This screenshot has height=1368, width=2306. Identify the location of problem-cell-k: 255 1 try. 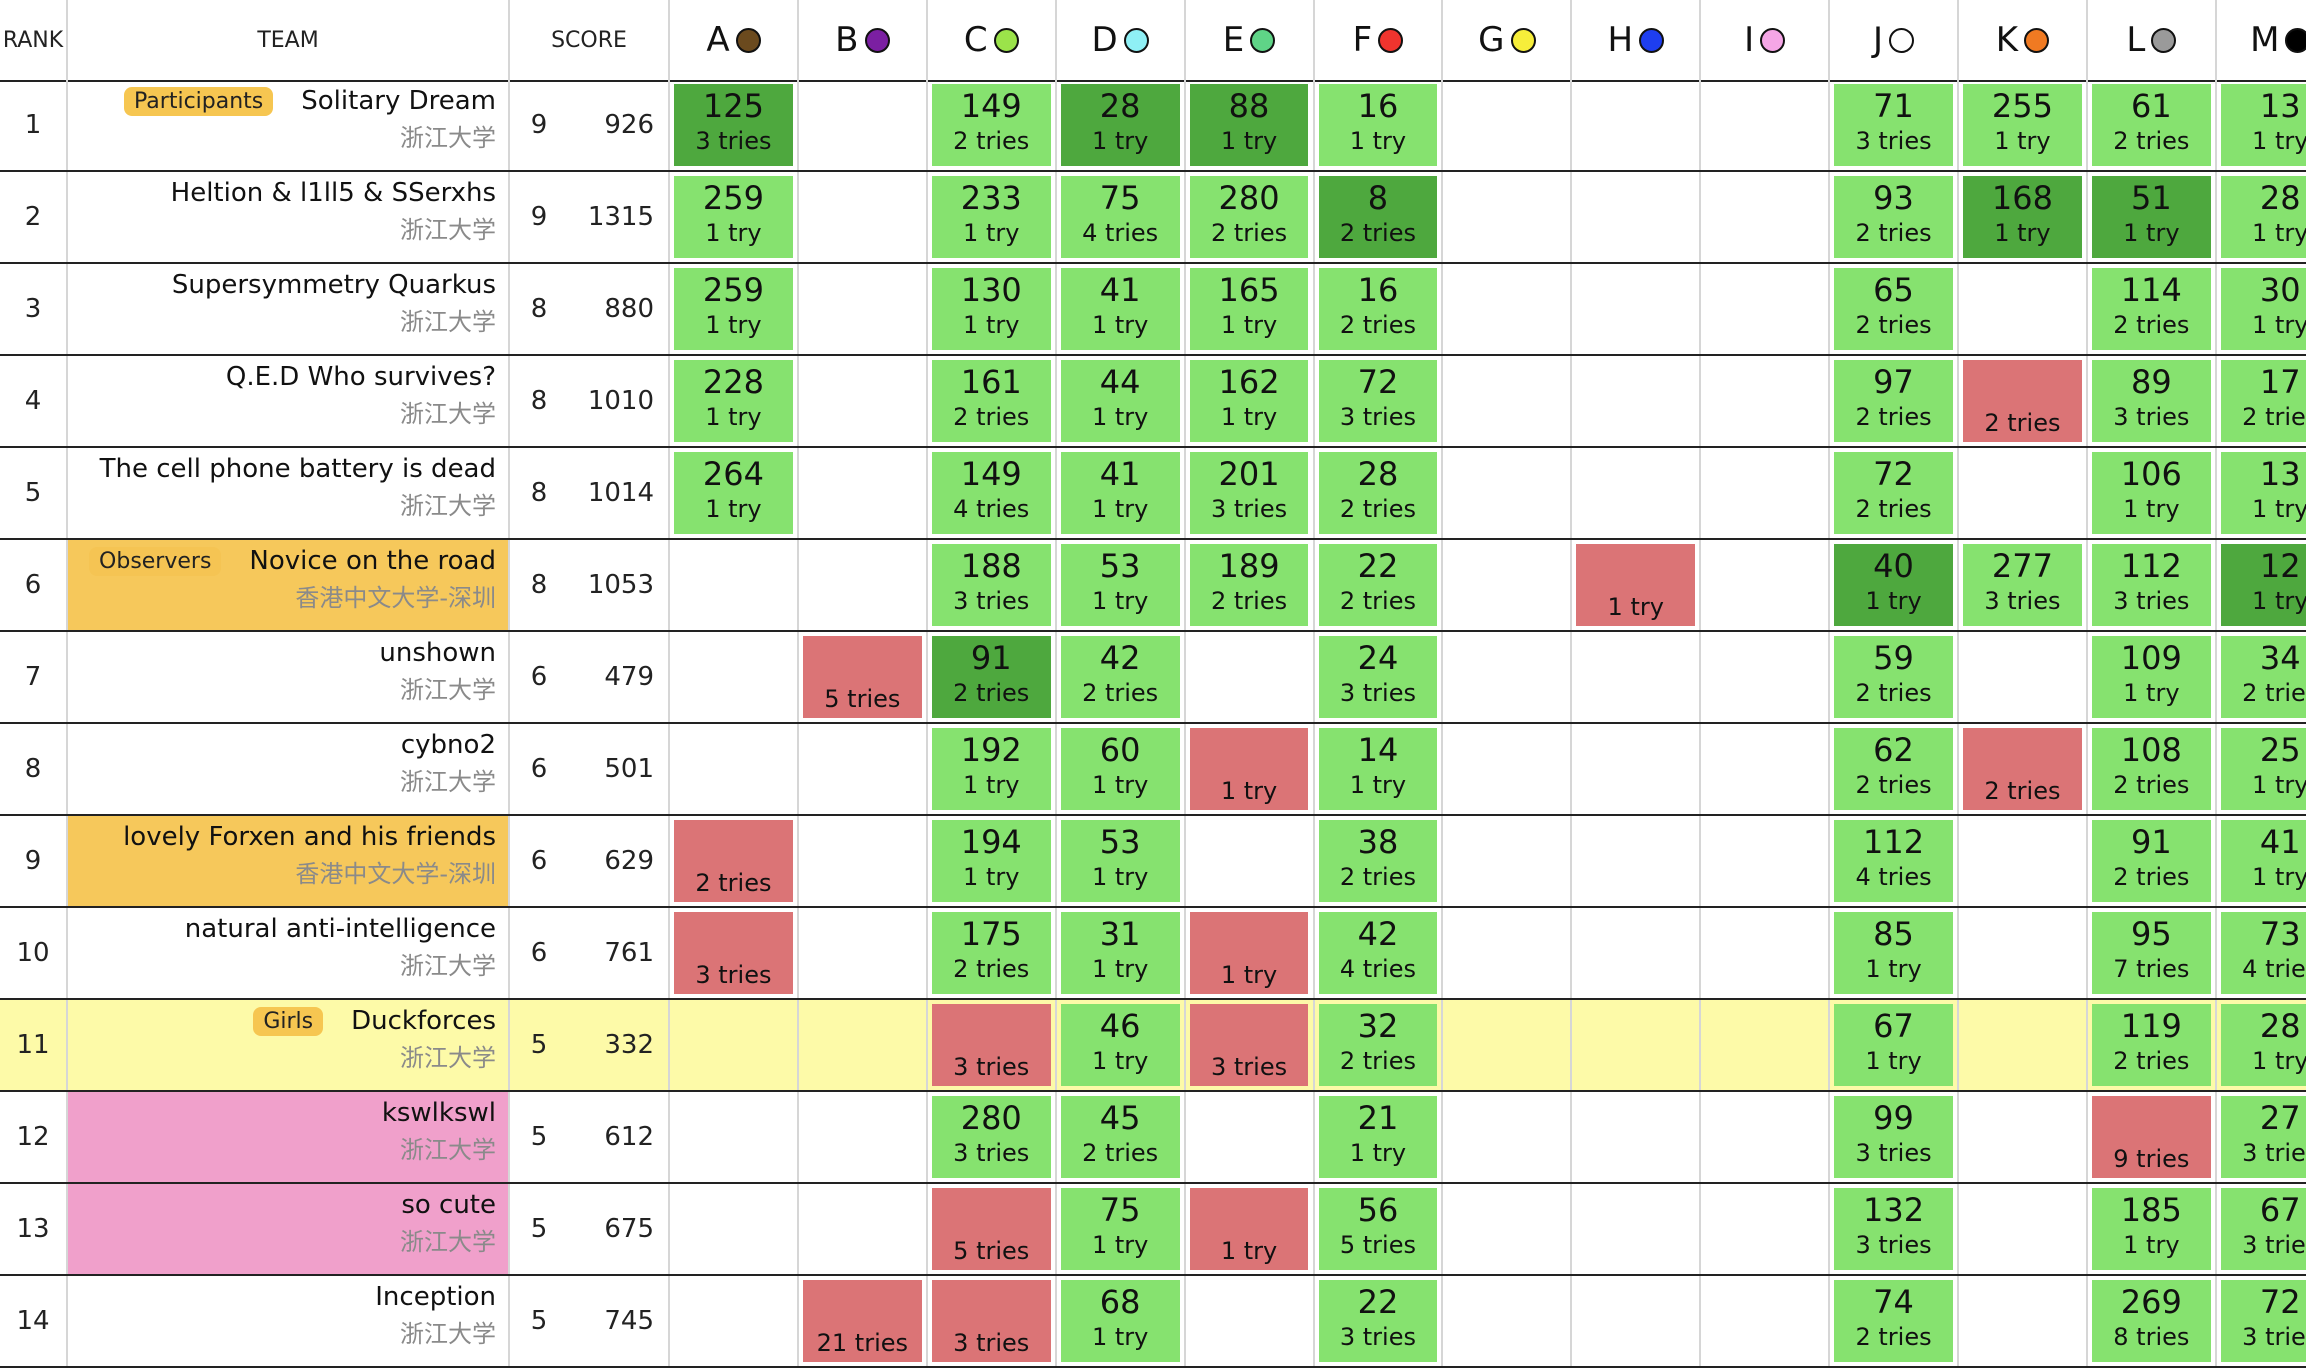
(2021, 125).